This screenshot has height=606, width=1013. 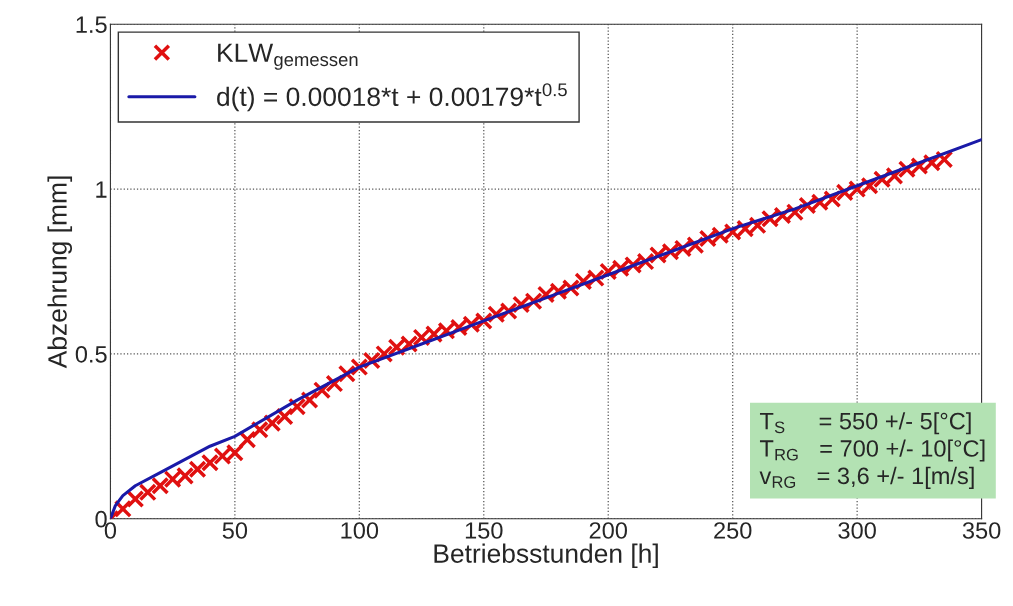 I want to click on y-tick-label: 0.5, so click(x=91, y=354).